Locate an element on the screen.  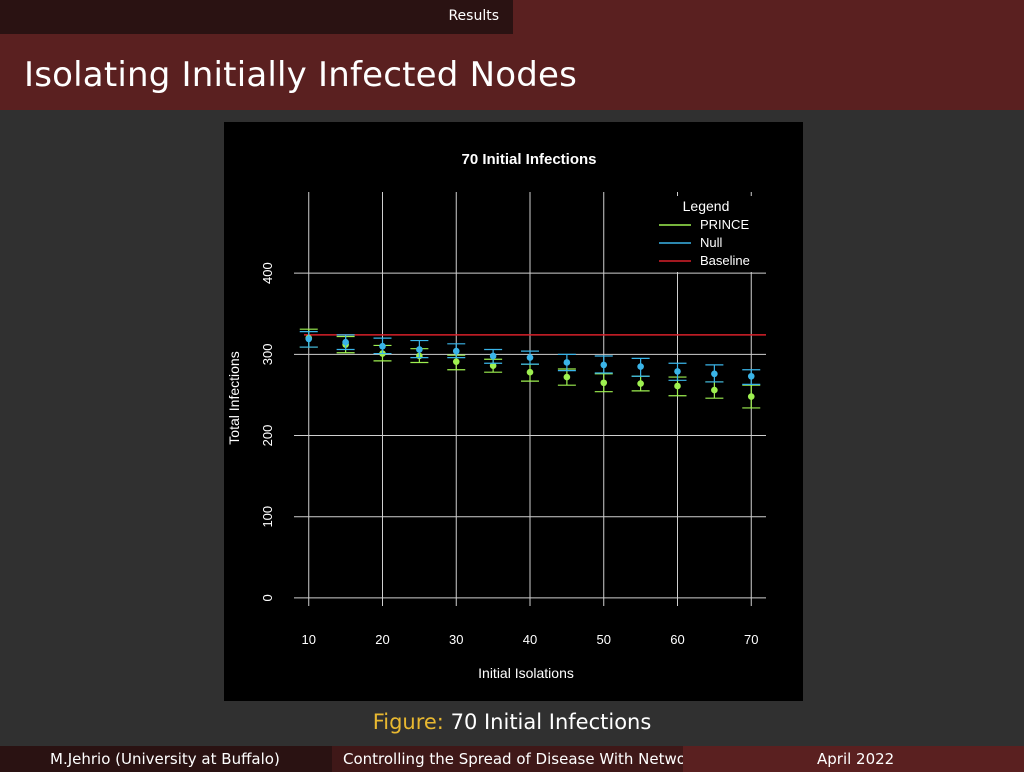
footer-date-panel: April 2022 is located at coordinates (853, 759).